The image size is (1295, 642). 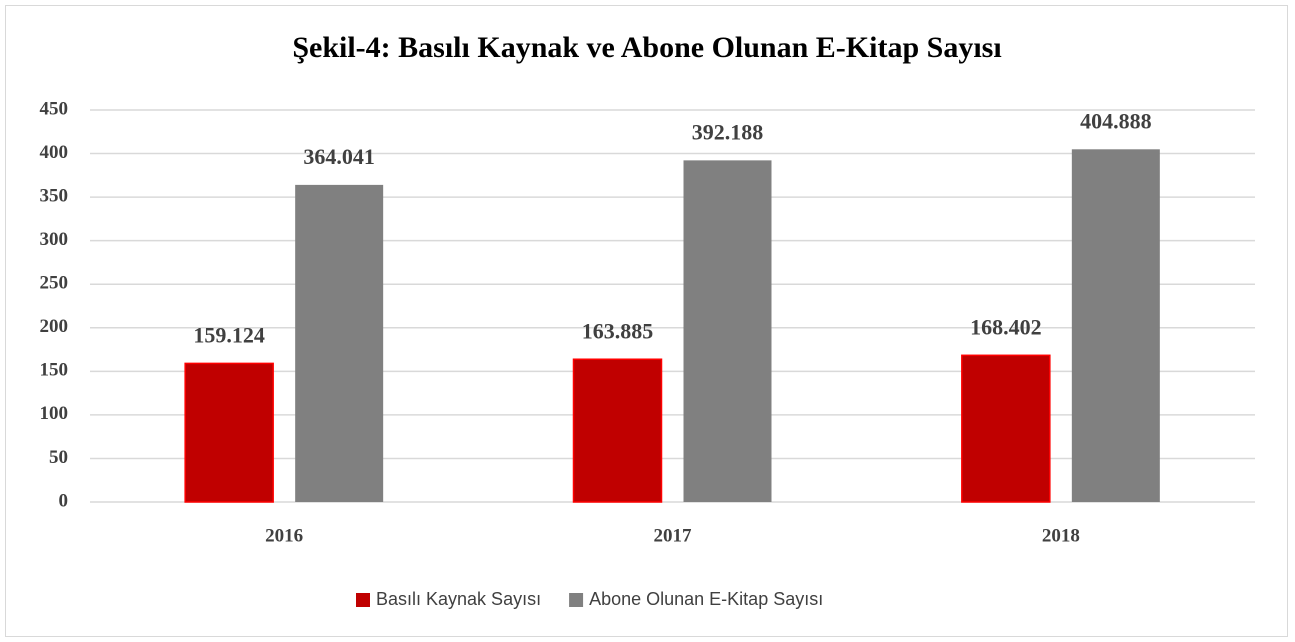 I want to click on legend-label: Basılı Kaynak Sayısı, so click(x=458, y=599).